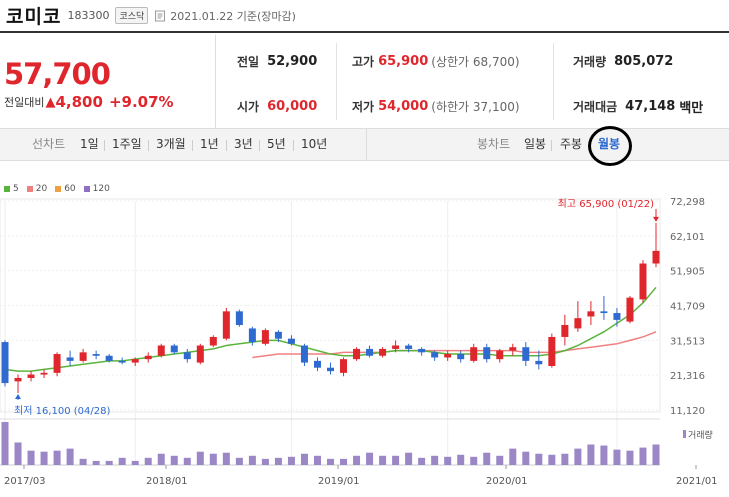  Describe the element at coordinates (171, 144) in the screenshot. I see `tab-line-3m: 3개월` at that location.